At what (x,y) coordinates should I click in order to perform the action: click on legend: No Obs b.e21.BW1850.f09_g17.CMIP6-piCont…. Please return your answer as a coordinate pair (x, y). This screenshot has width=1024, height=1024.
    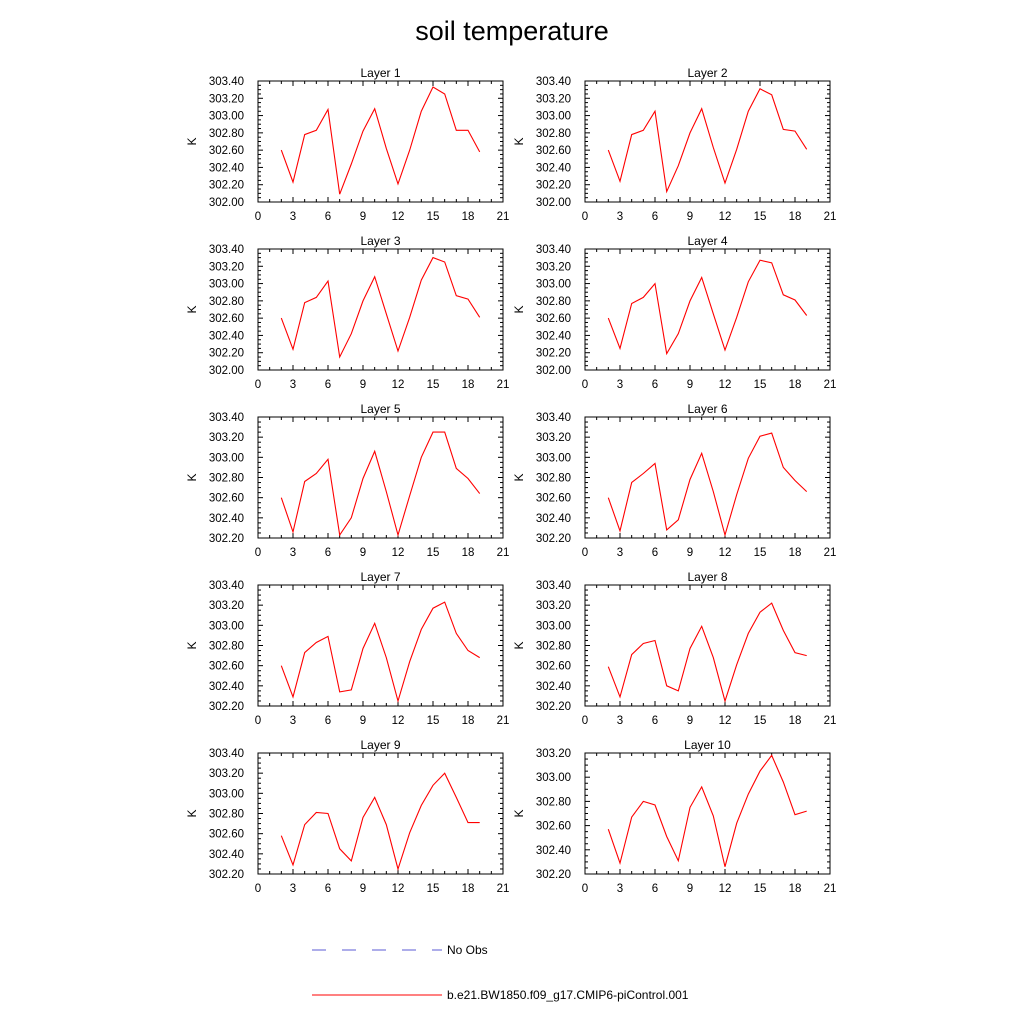
    Looking at the image, I should click on (500, 972).